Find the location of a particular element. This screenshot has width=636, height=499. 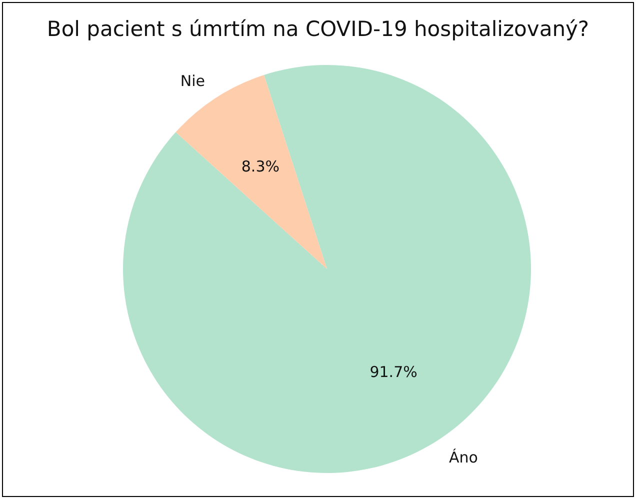

chart-title: Bol pacient s úmrtím na COVID-19 hospitalizovaný? is located at coordinates (318, 29).